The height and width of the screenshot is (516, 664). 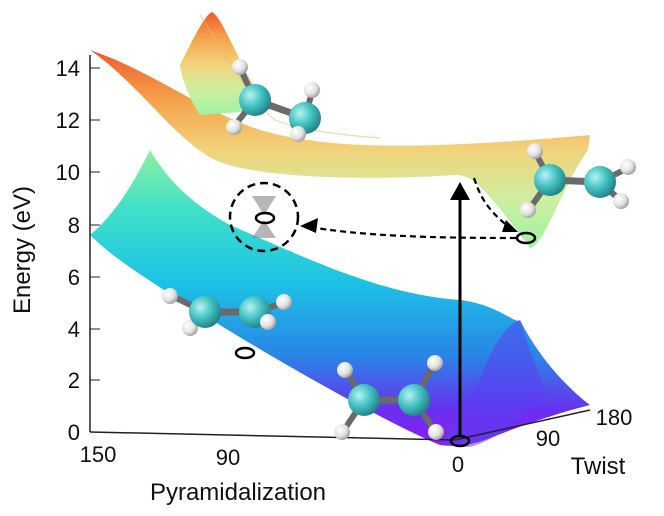 What do you see at coordinates (68, 68) in the screenshot?
I see `y-tick-14: 14` at bounding box center [68, 68].